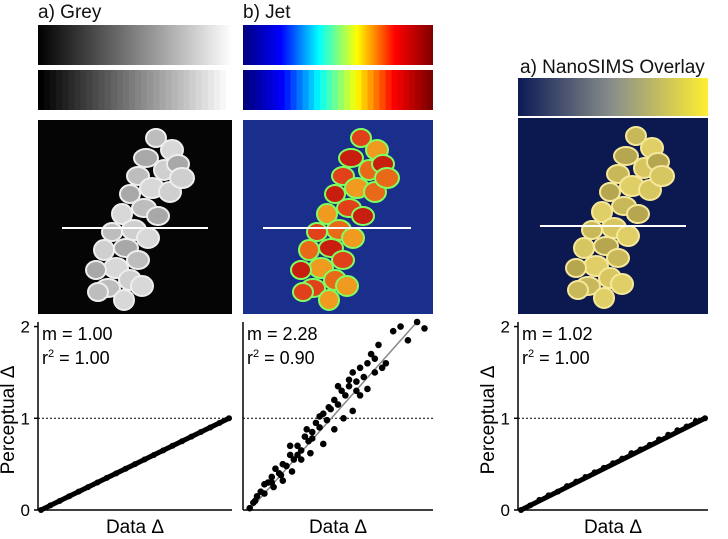  I want to click on colorbar-jet-stepped, so click(338, 90).